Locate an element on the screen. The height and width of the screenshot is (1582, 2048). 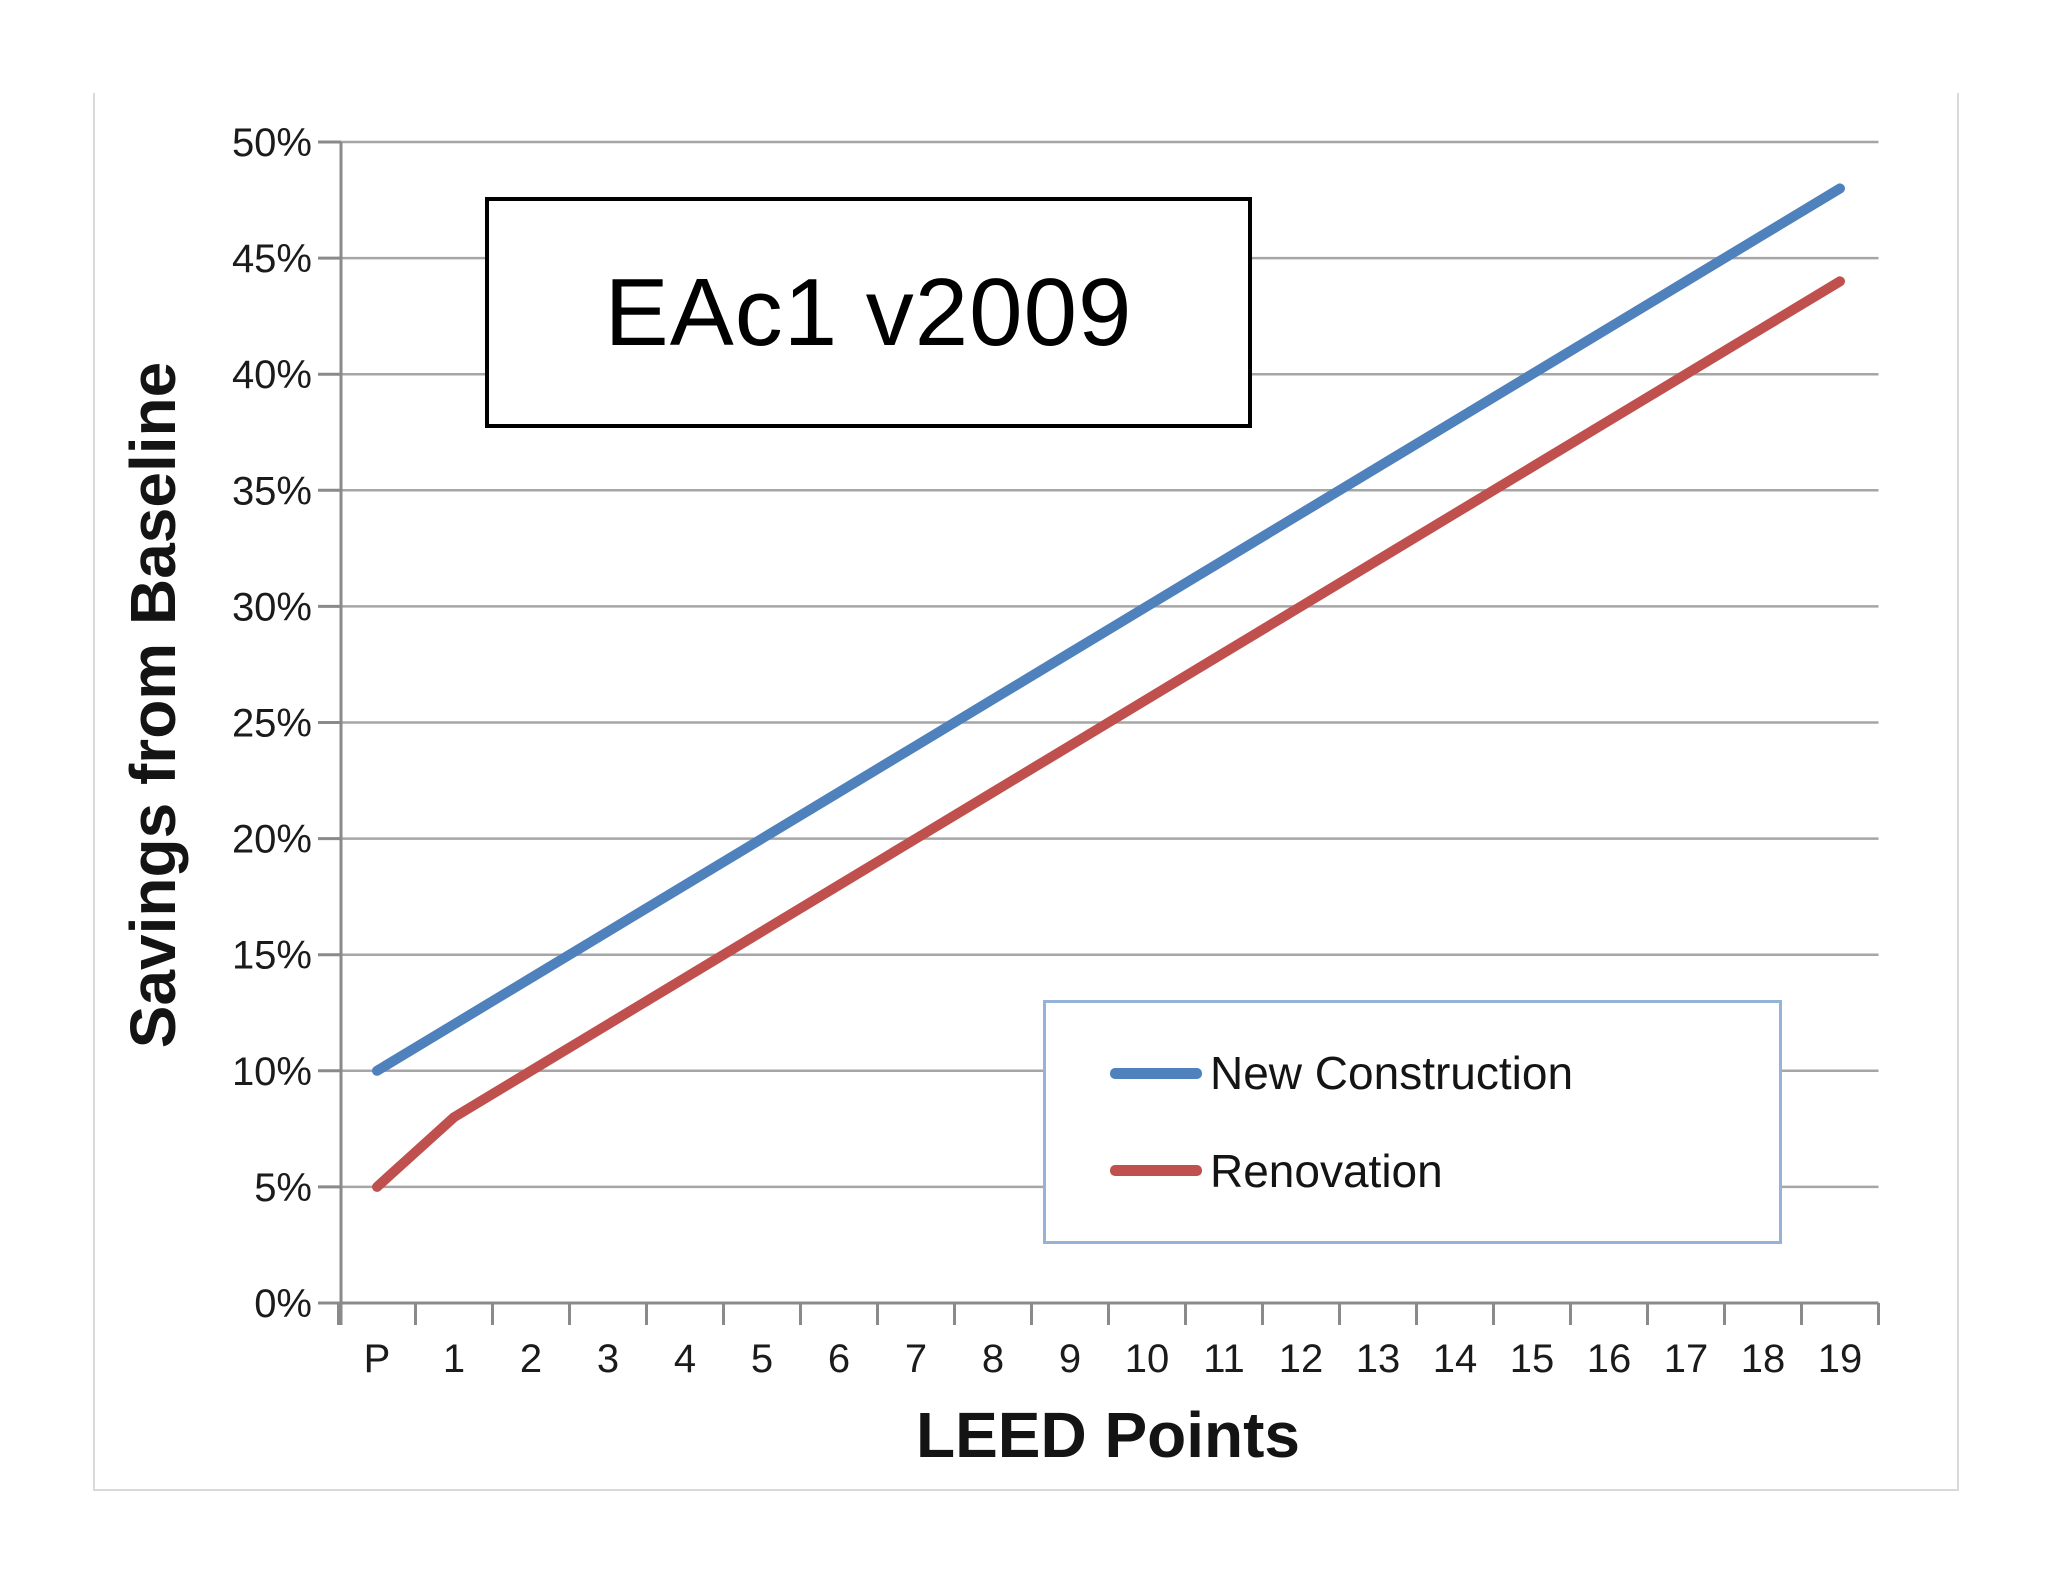
legend-line-sample-new-construction is located at coordinates (1156, 1073).